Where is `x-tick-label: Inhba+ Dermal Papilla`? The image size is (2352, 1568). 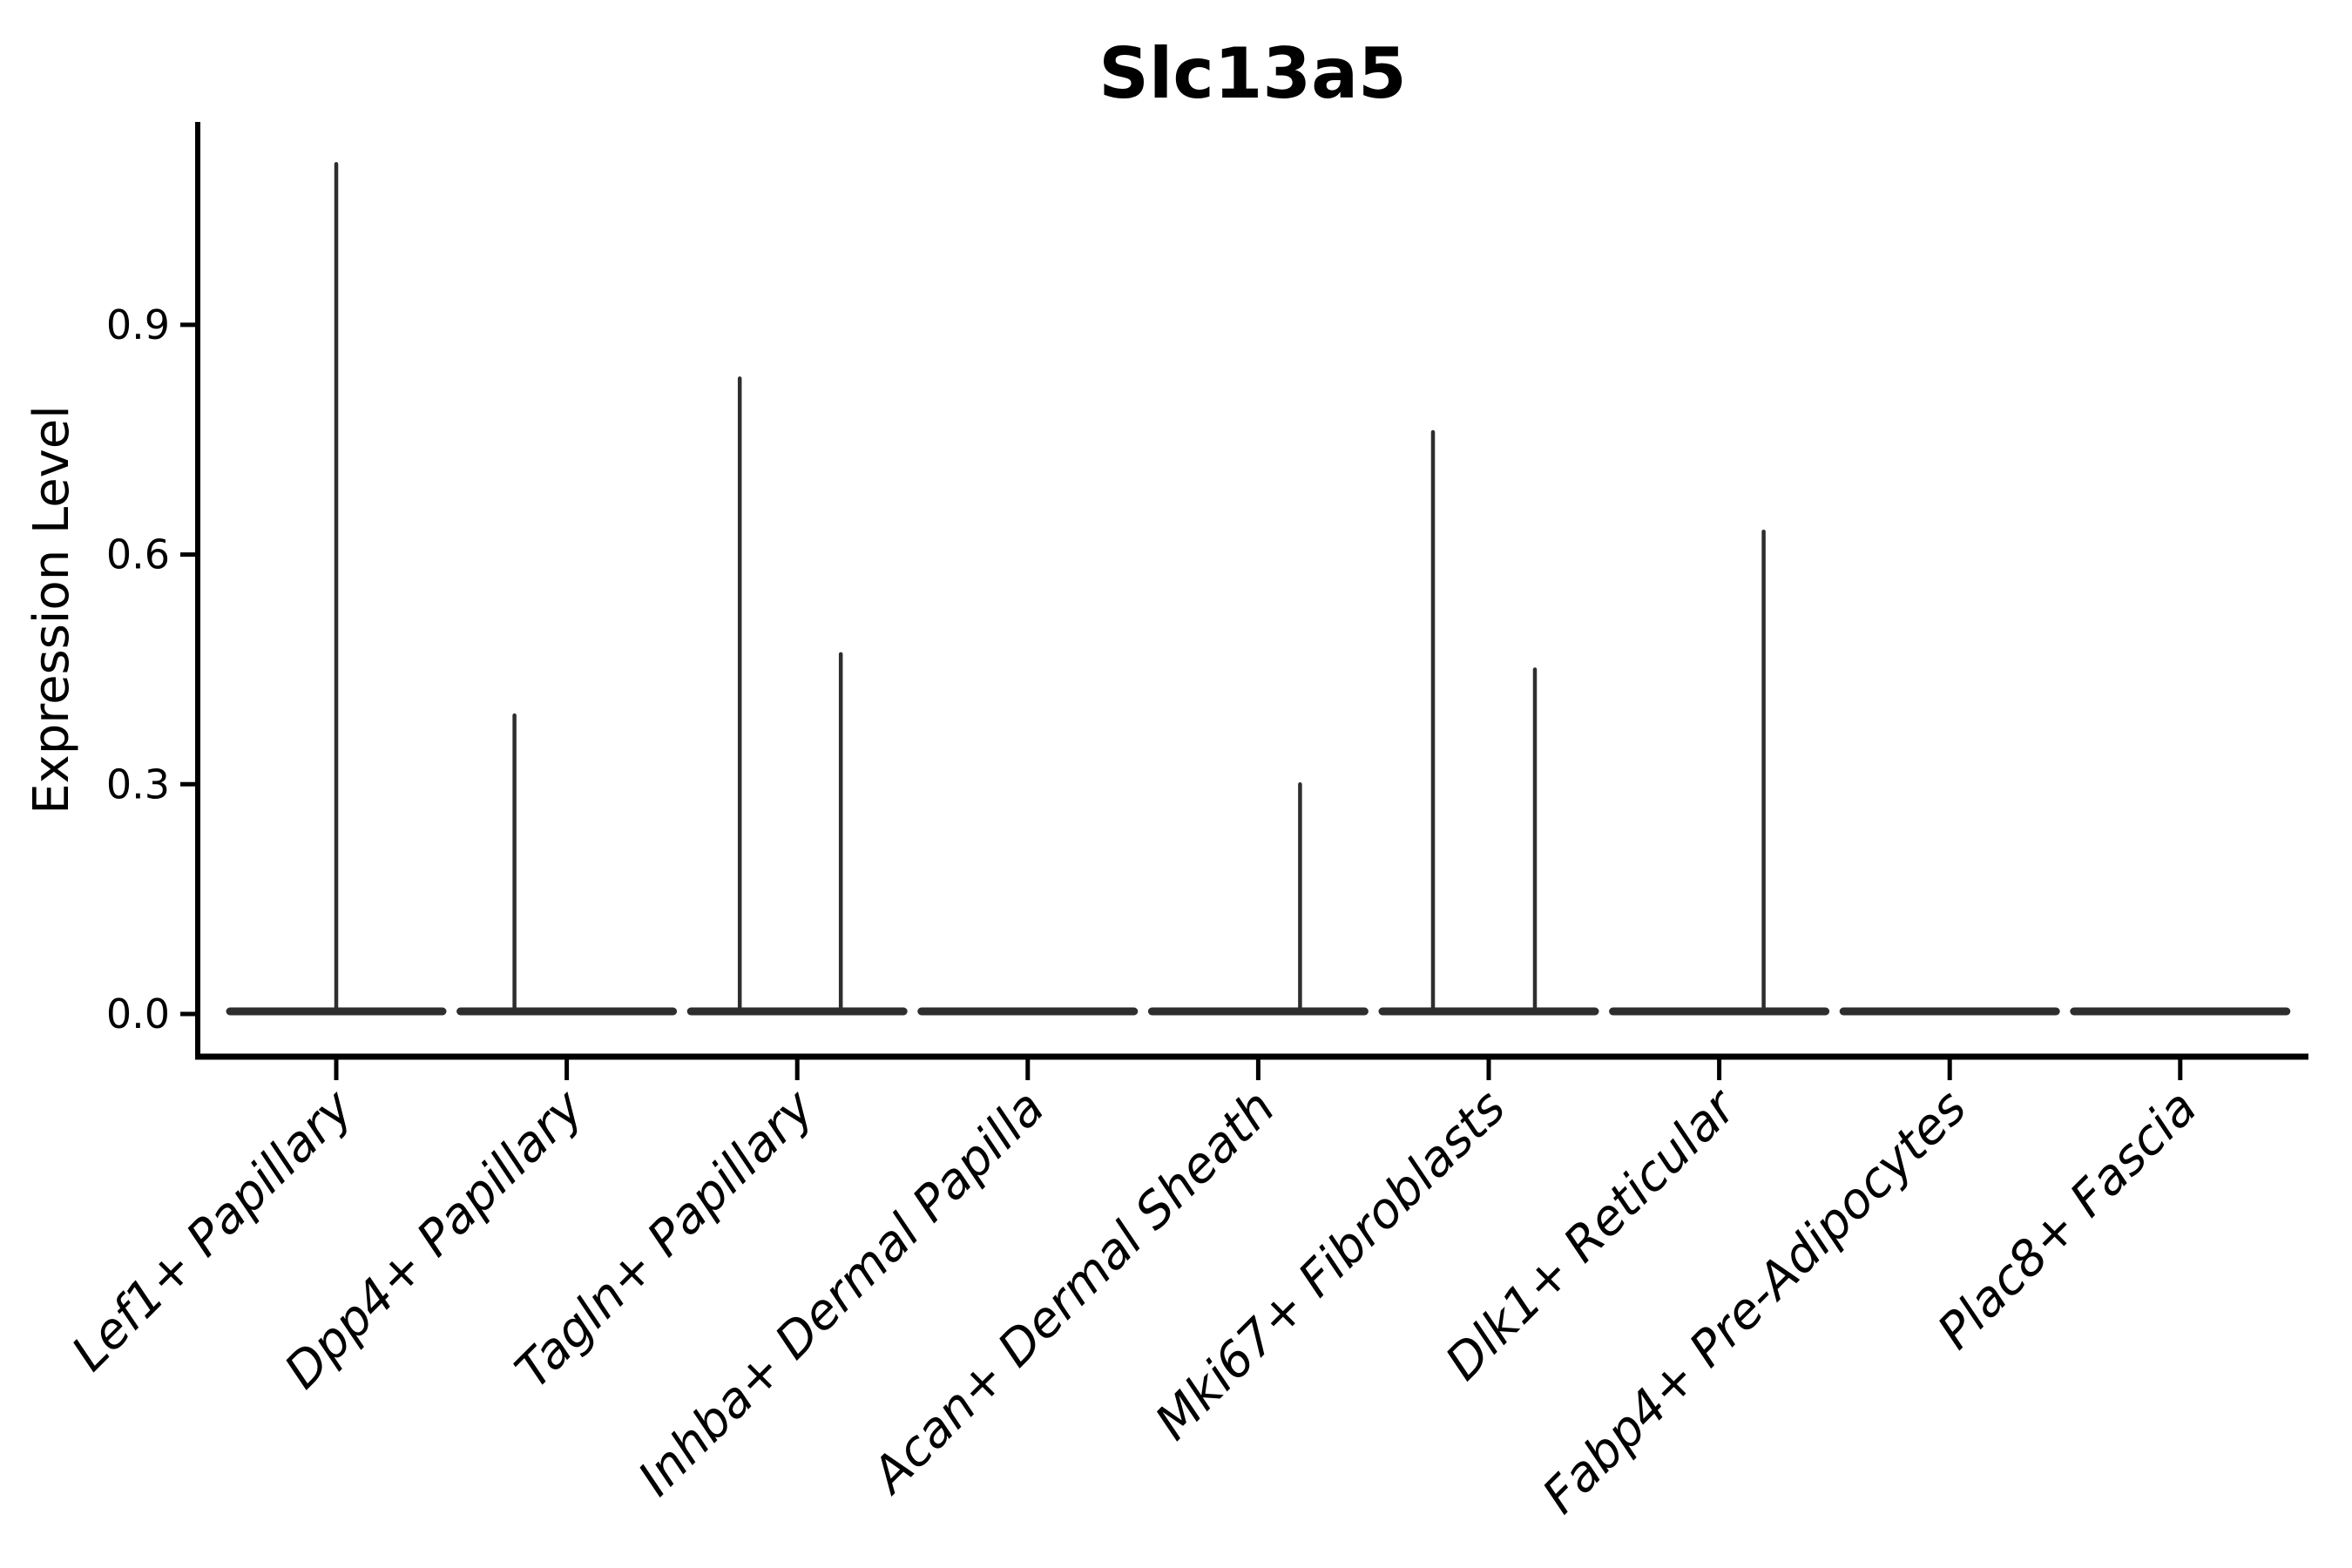
x-tick-label: Inhba+ Dermal Papilla is located at coordinates (842, 1293).